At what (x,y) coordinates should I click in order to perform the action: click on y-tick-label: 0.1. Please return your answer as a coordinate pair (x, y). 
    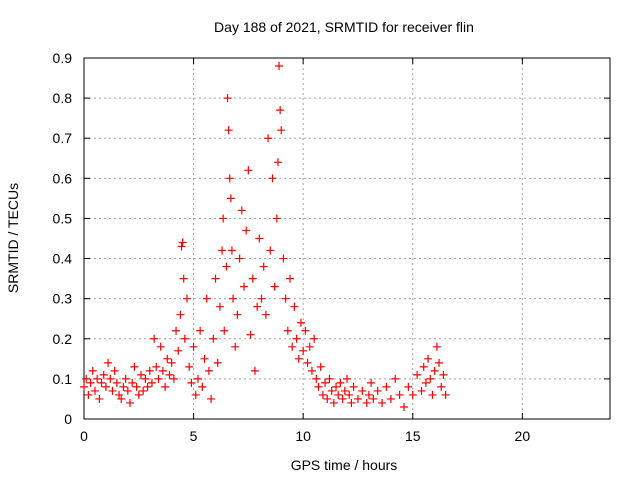
    Looking at the image, I should click on (63, 379).